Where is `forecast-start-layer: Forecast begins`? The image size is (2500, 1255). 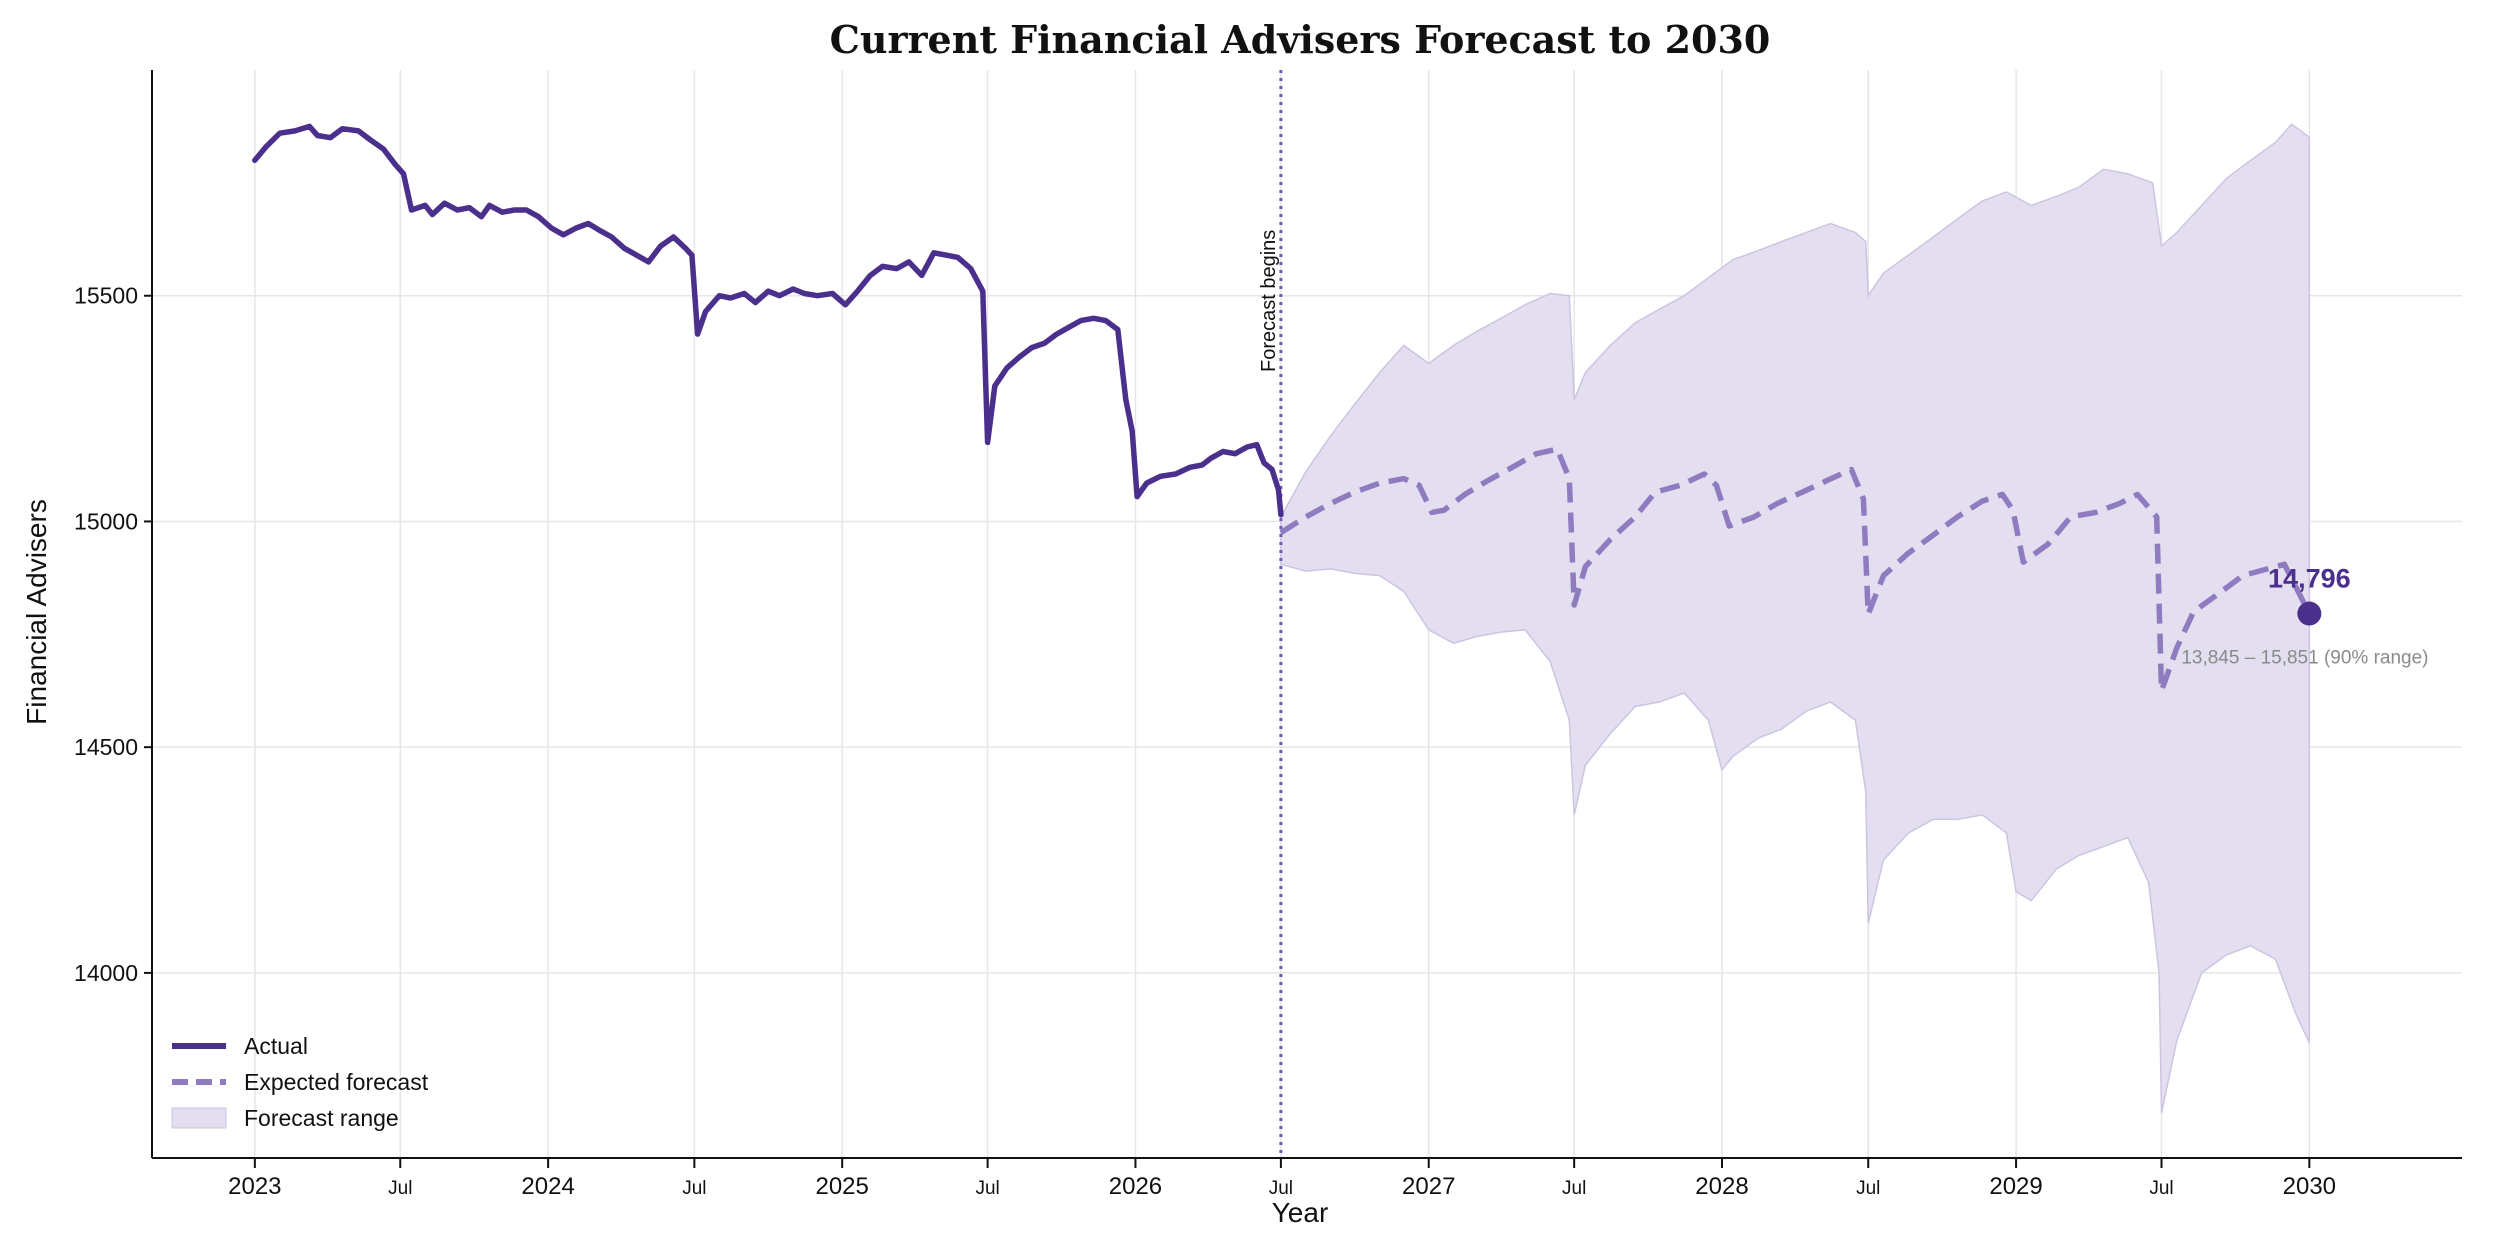
forecast-start-layer: Forecast begins is located at coordinates (1270, 614).